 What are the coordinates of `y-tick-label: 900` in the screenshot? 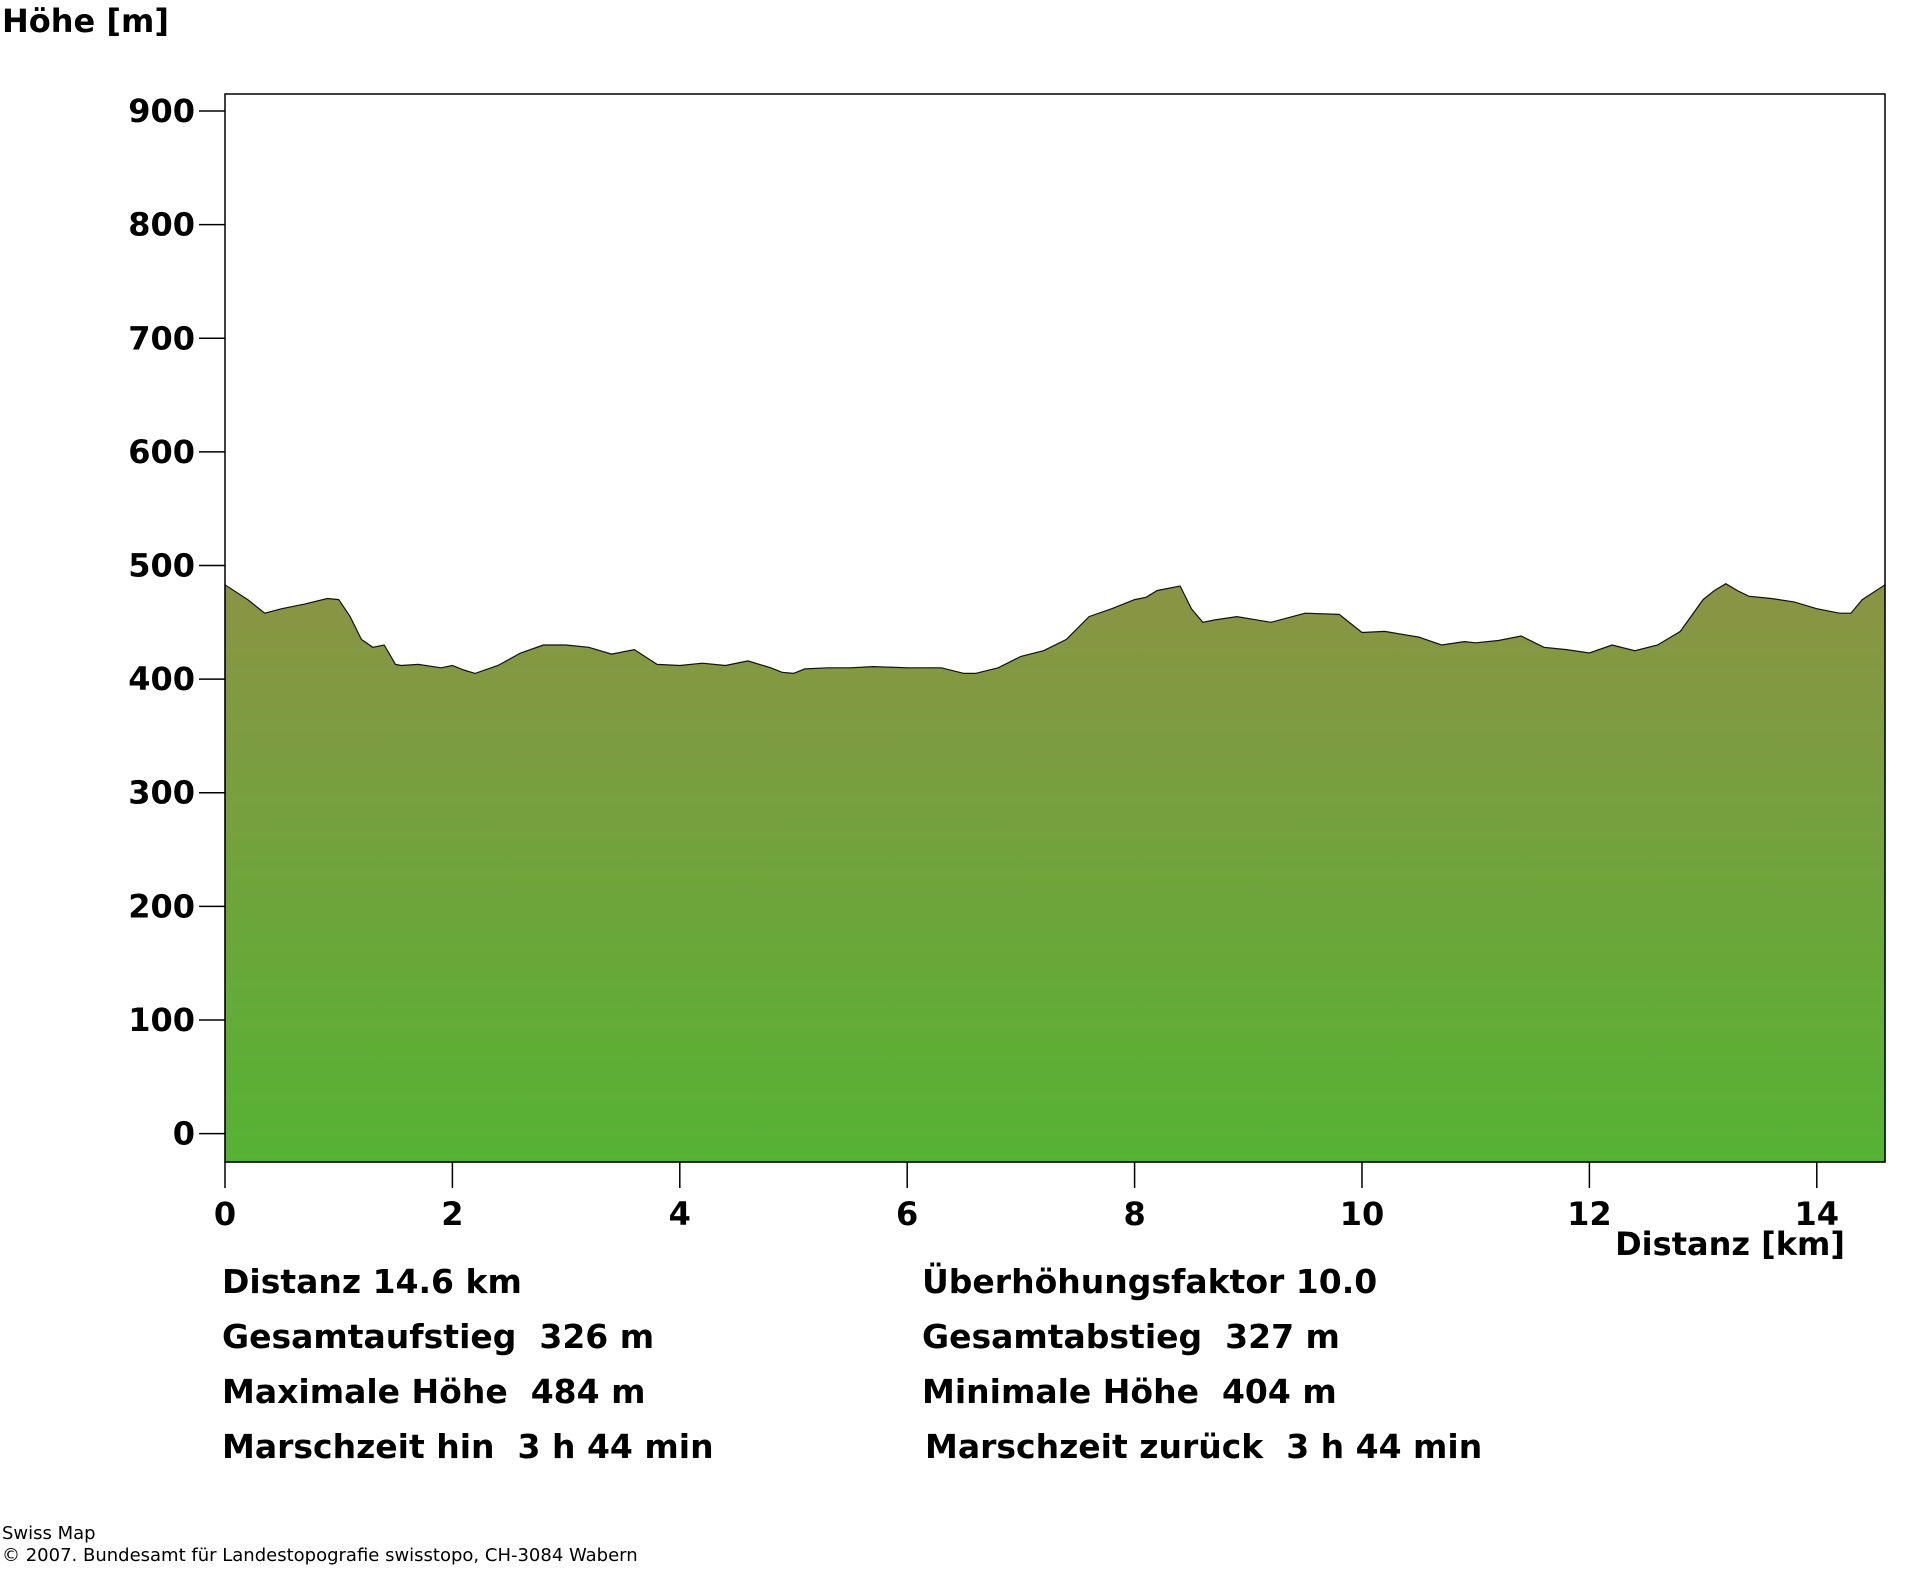 It's located at (161, 111).